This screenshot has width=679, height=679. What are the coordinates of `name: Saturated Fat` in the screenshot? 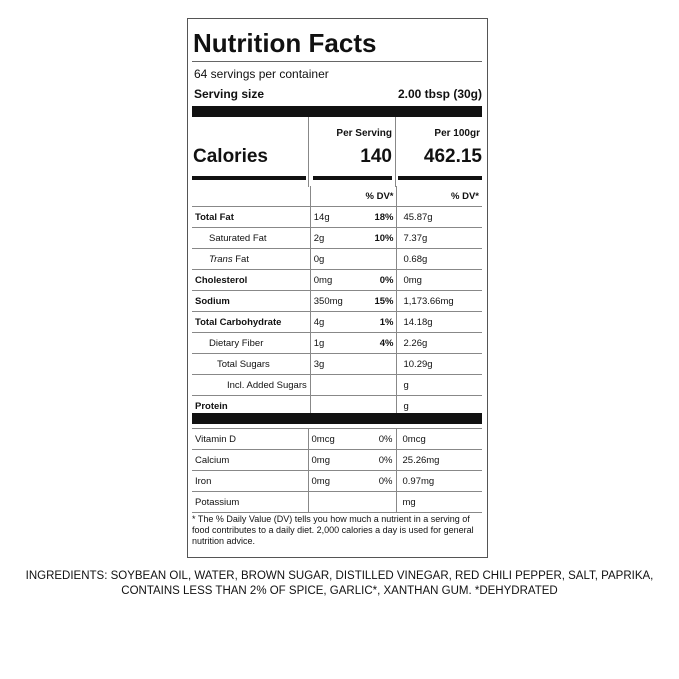 It's located at (238, 238).